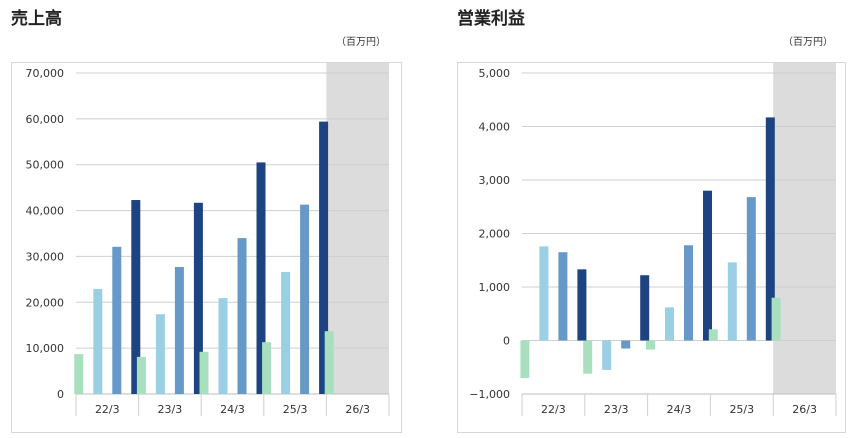 This screenshot has height=438, width=857. Describe the element at coordinates (495, 127) in the screenshot. I see `y-tick-label: 4,000` at that location.